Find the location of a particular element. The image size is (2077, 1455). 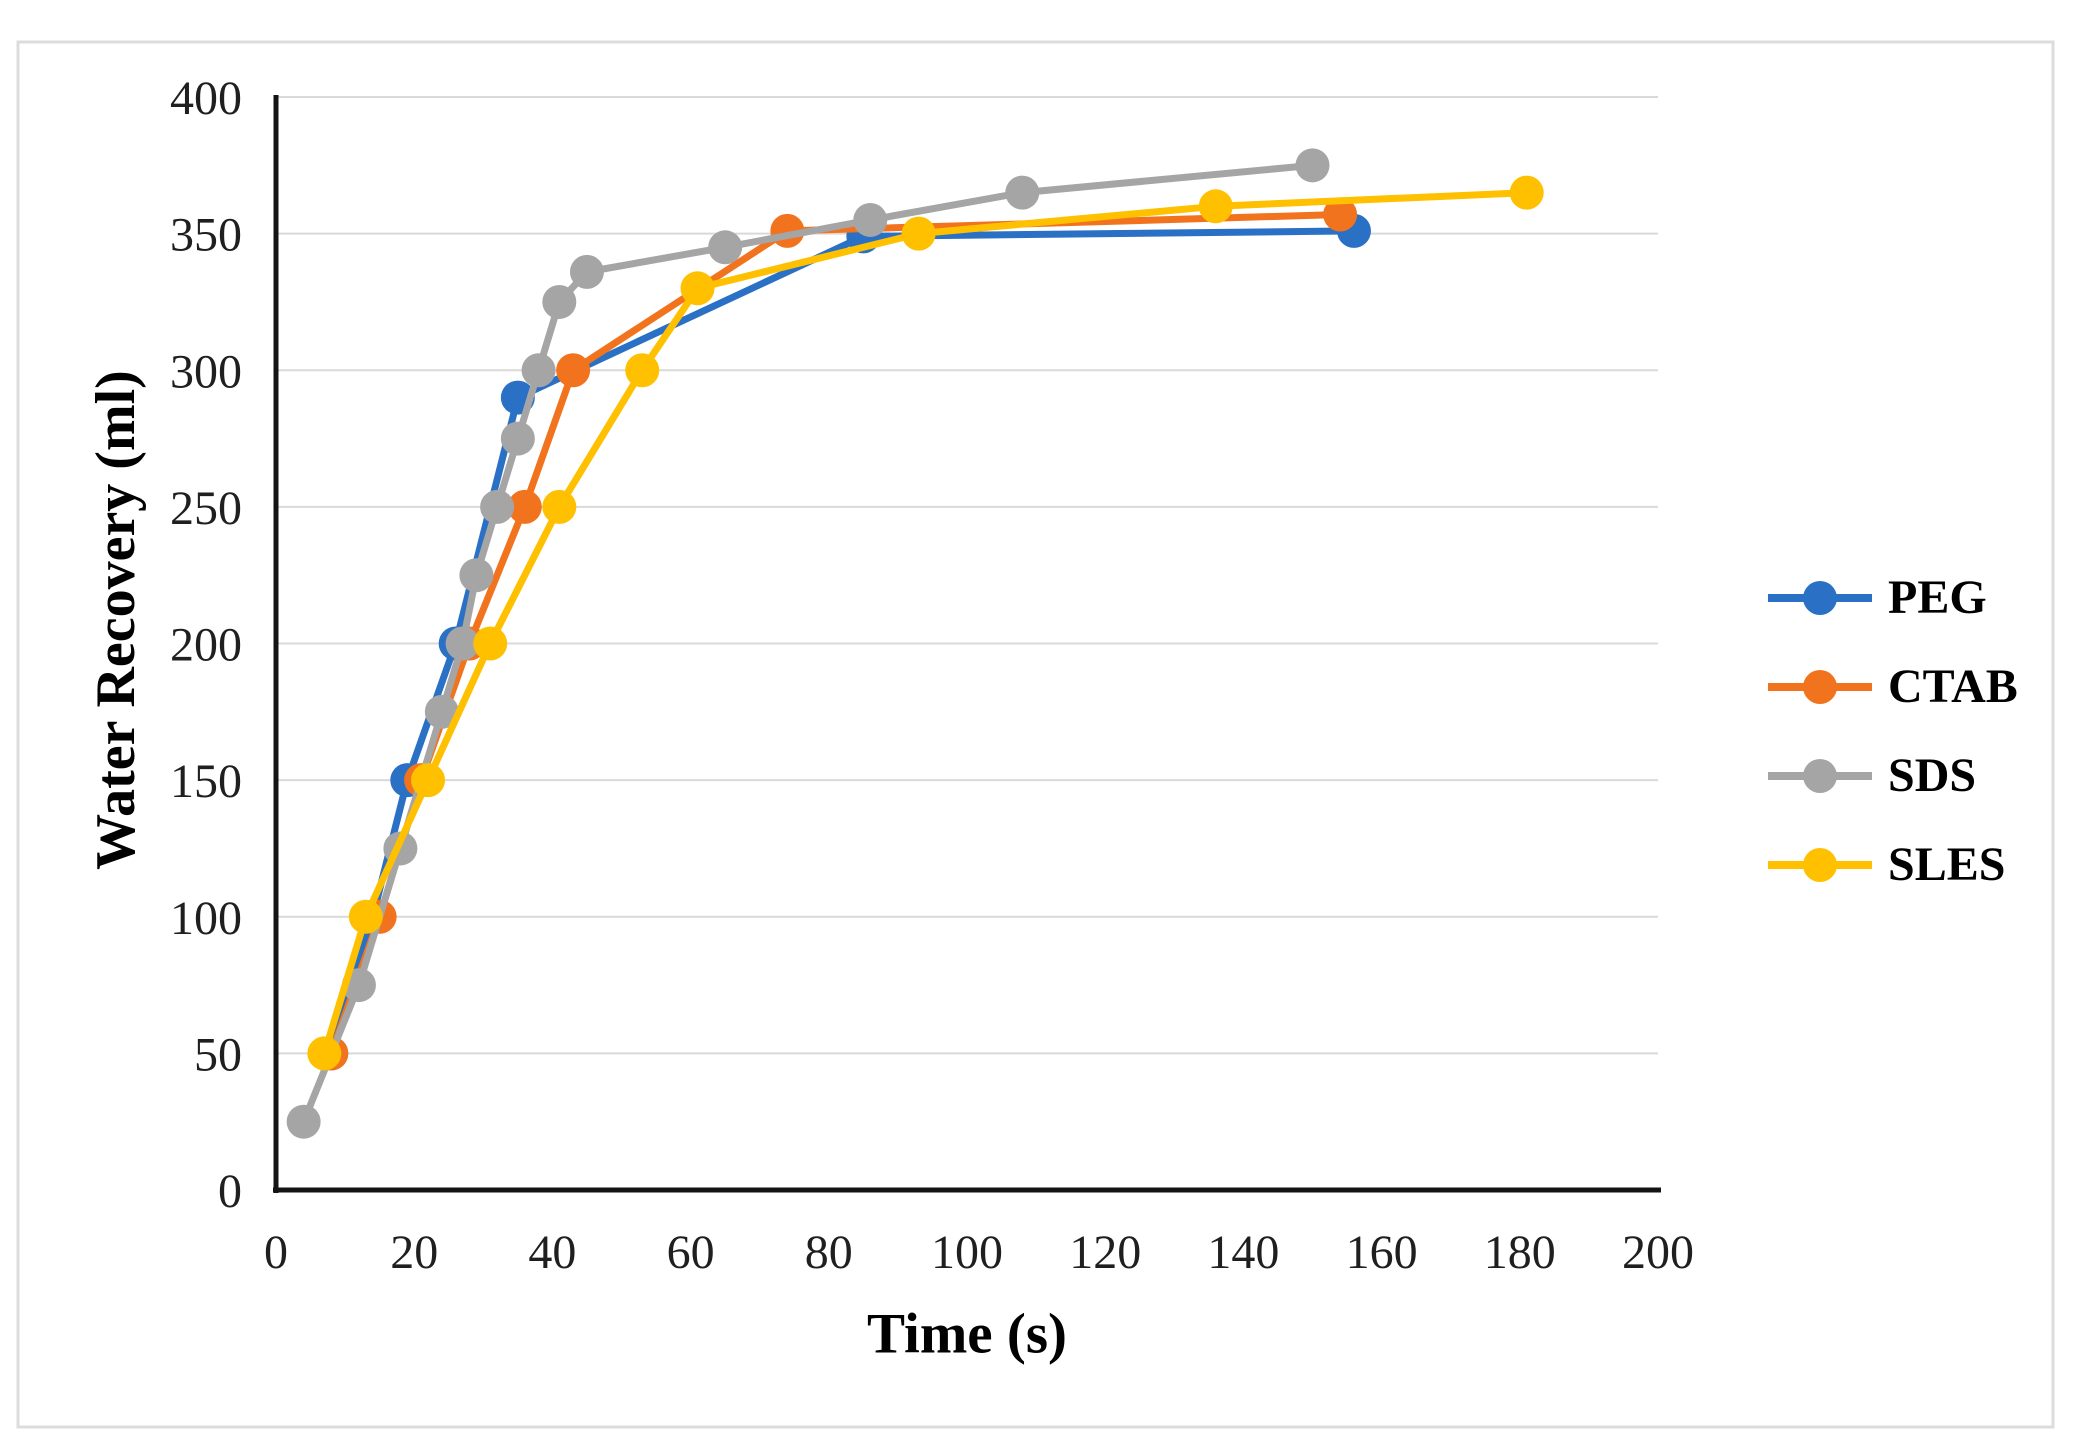

x-tick-label-180: 180 is located at coordinates (1520, 1252).